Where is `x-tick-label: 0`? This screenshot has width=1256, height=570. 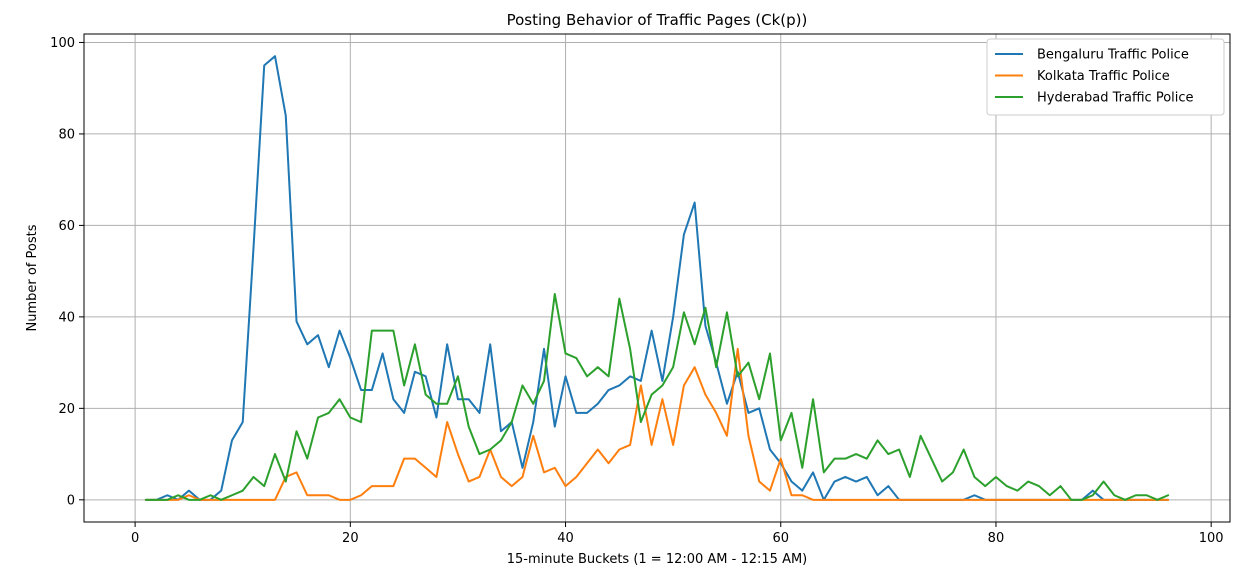
x-tick-label: 0 is located at coordinates (135, 538).